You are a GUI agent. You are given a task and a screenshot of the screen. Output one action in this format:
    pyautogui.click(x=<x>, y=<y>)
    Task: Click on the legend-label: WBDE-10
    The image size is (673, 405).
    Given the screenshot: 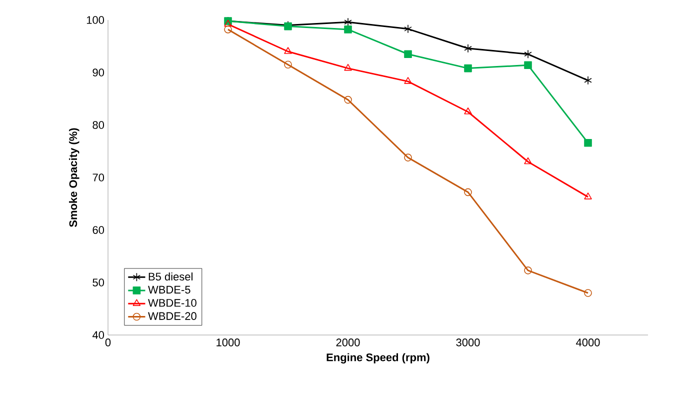 What is the action you would take?
    pyautogui.click(x=172, y=303)
    